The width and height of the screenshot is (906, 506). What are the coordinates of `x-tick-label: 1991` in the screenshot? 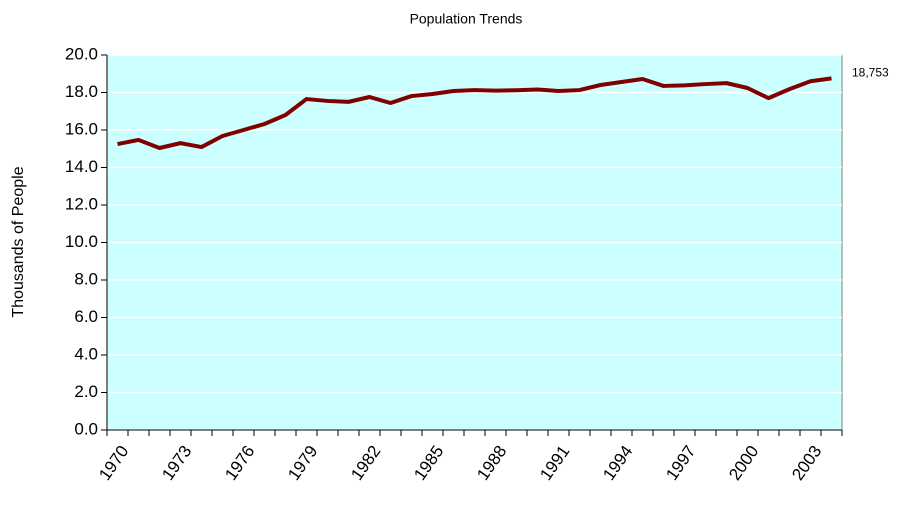 It's located at (554, 463).